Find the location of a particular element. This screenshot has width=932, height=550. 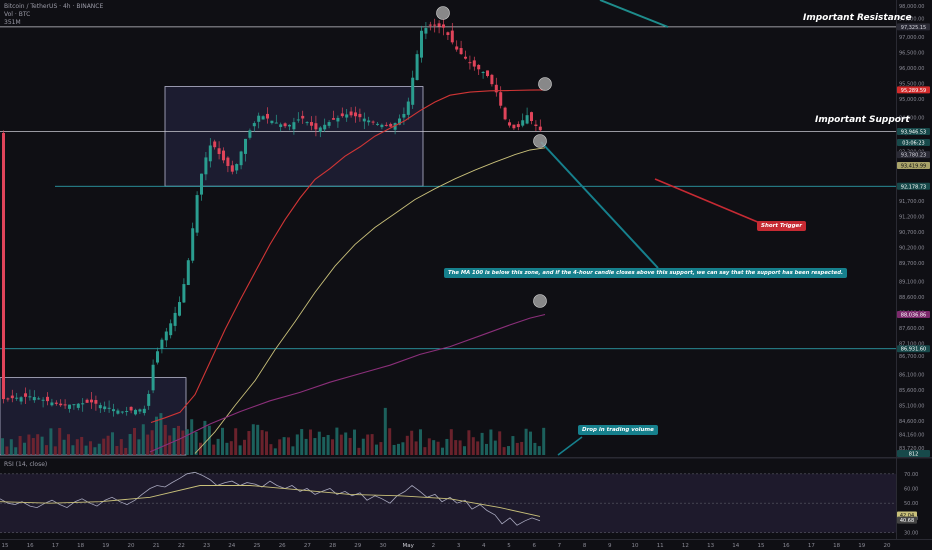

resistance-label: Important Resistance is located at coordinates (857, 18).